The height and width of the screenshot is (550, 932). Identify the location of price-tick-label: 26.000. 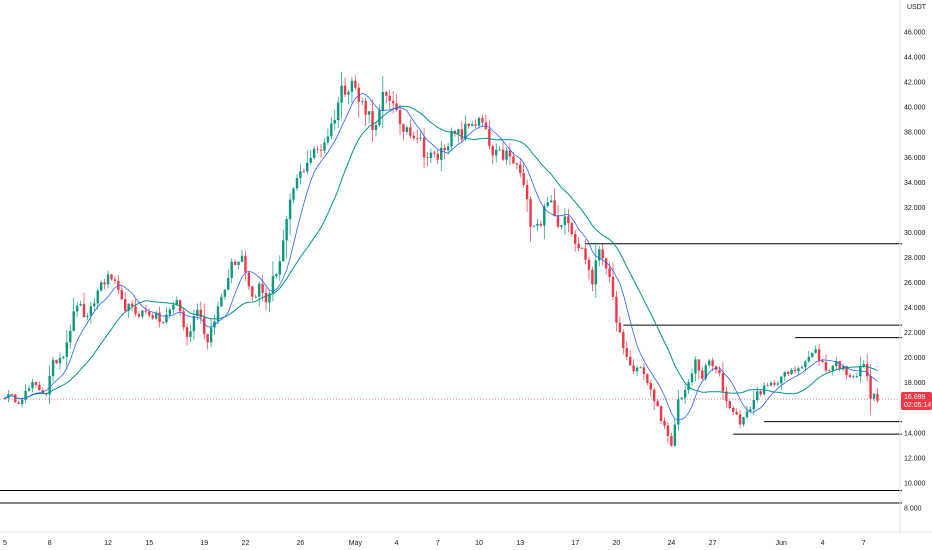
(915, 283).